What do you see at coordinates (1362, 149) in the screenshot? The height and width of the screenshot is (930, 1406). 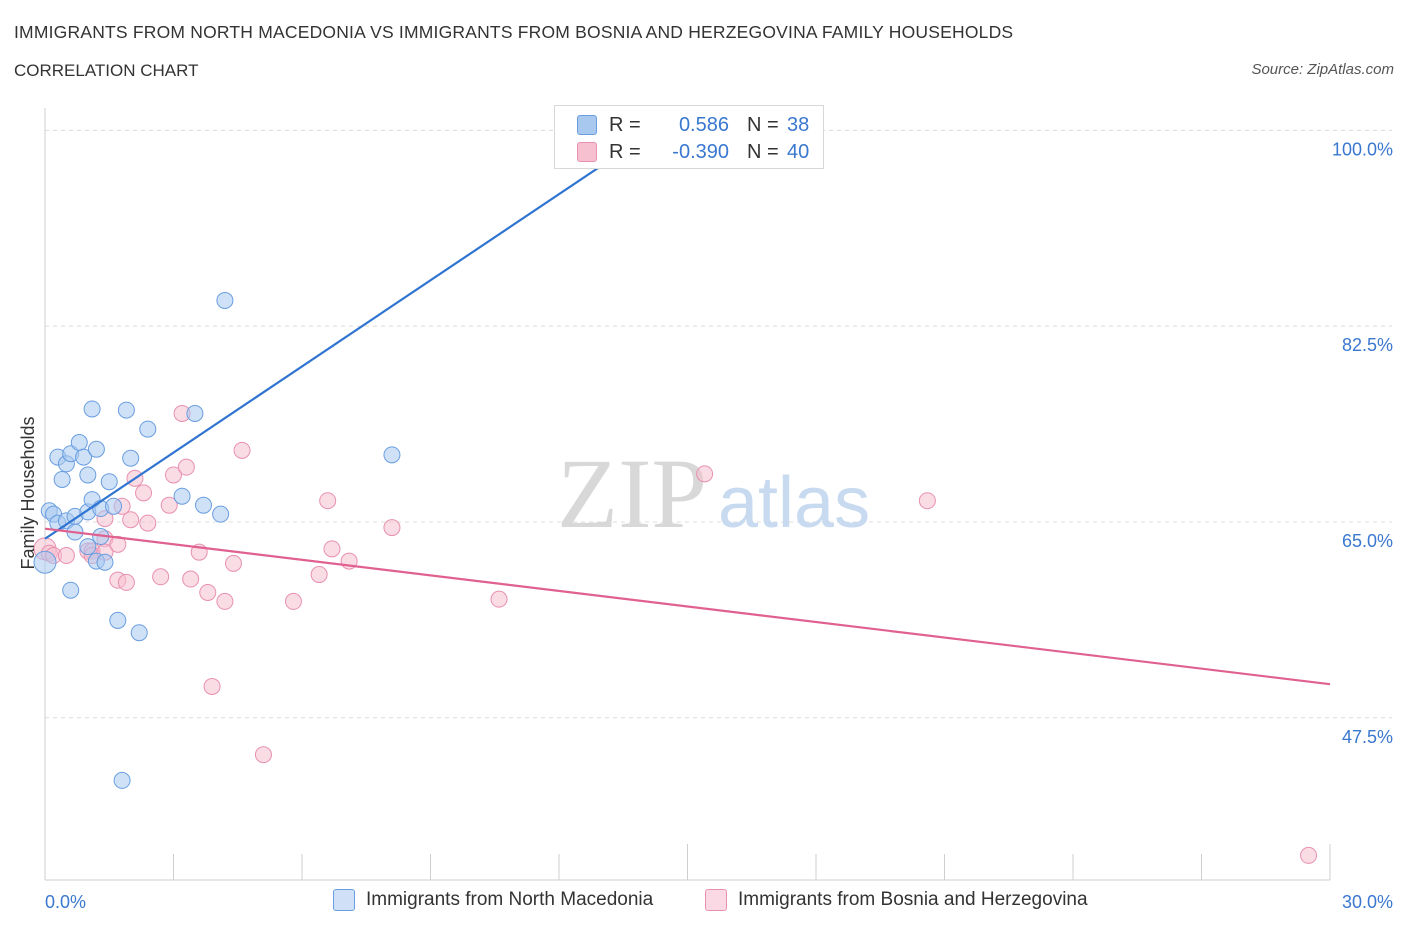 I see `y-tick-label: 100.0%` at bounding box center [1362, 149].